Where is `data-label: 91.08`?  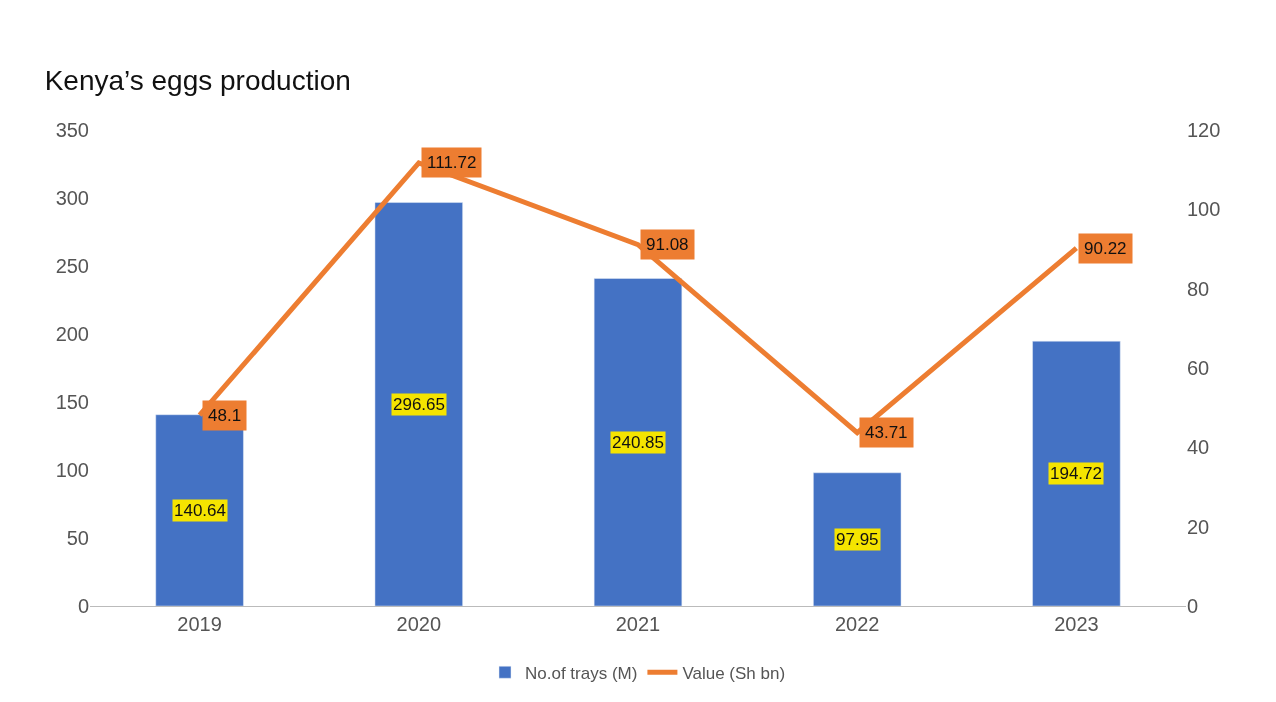
data-label: 91.08 is located at coordinates (667, 244).